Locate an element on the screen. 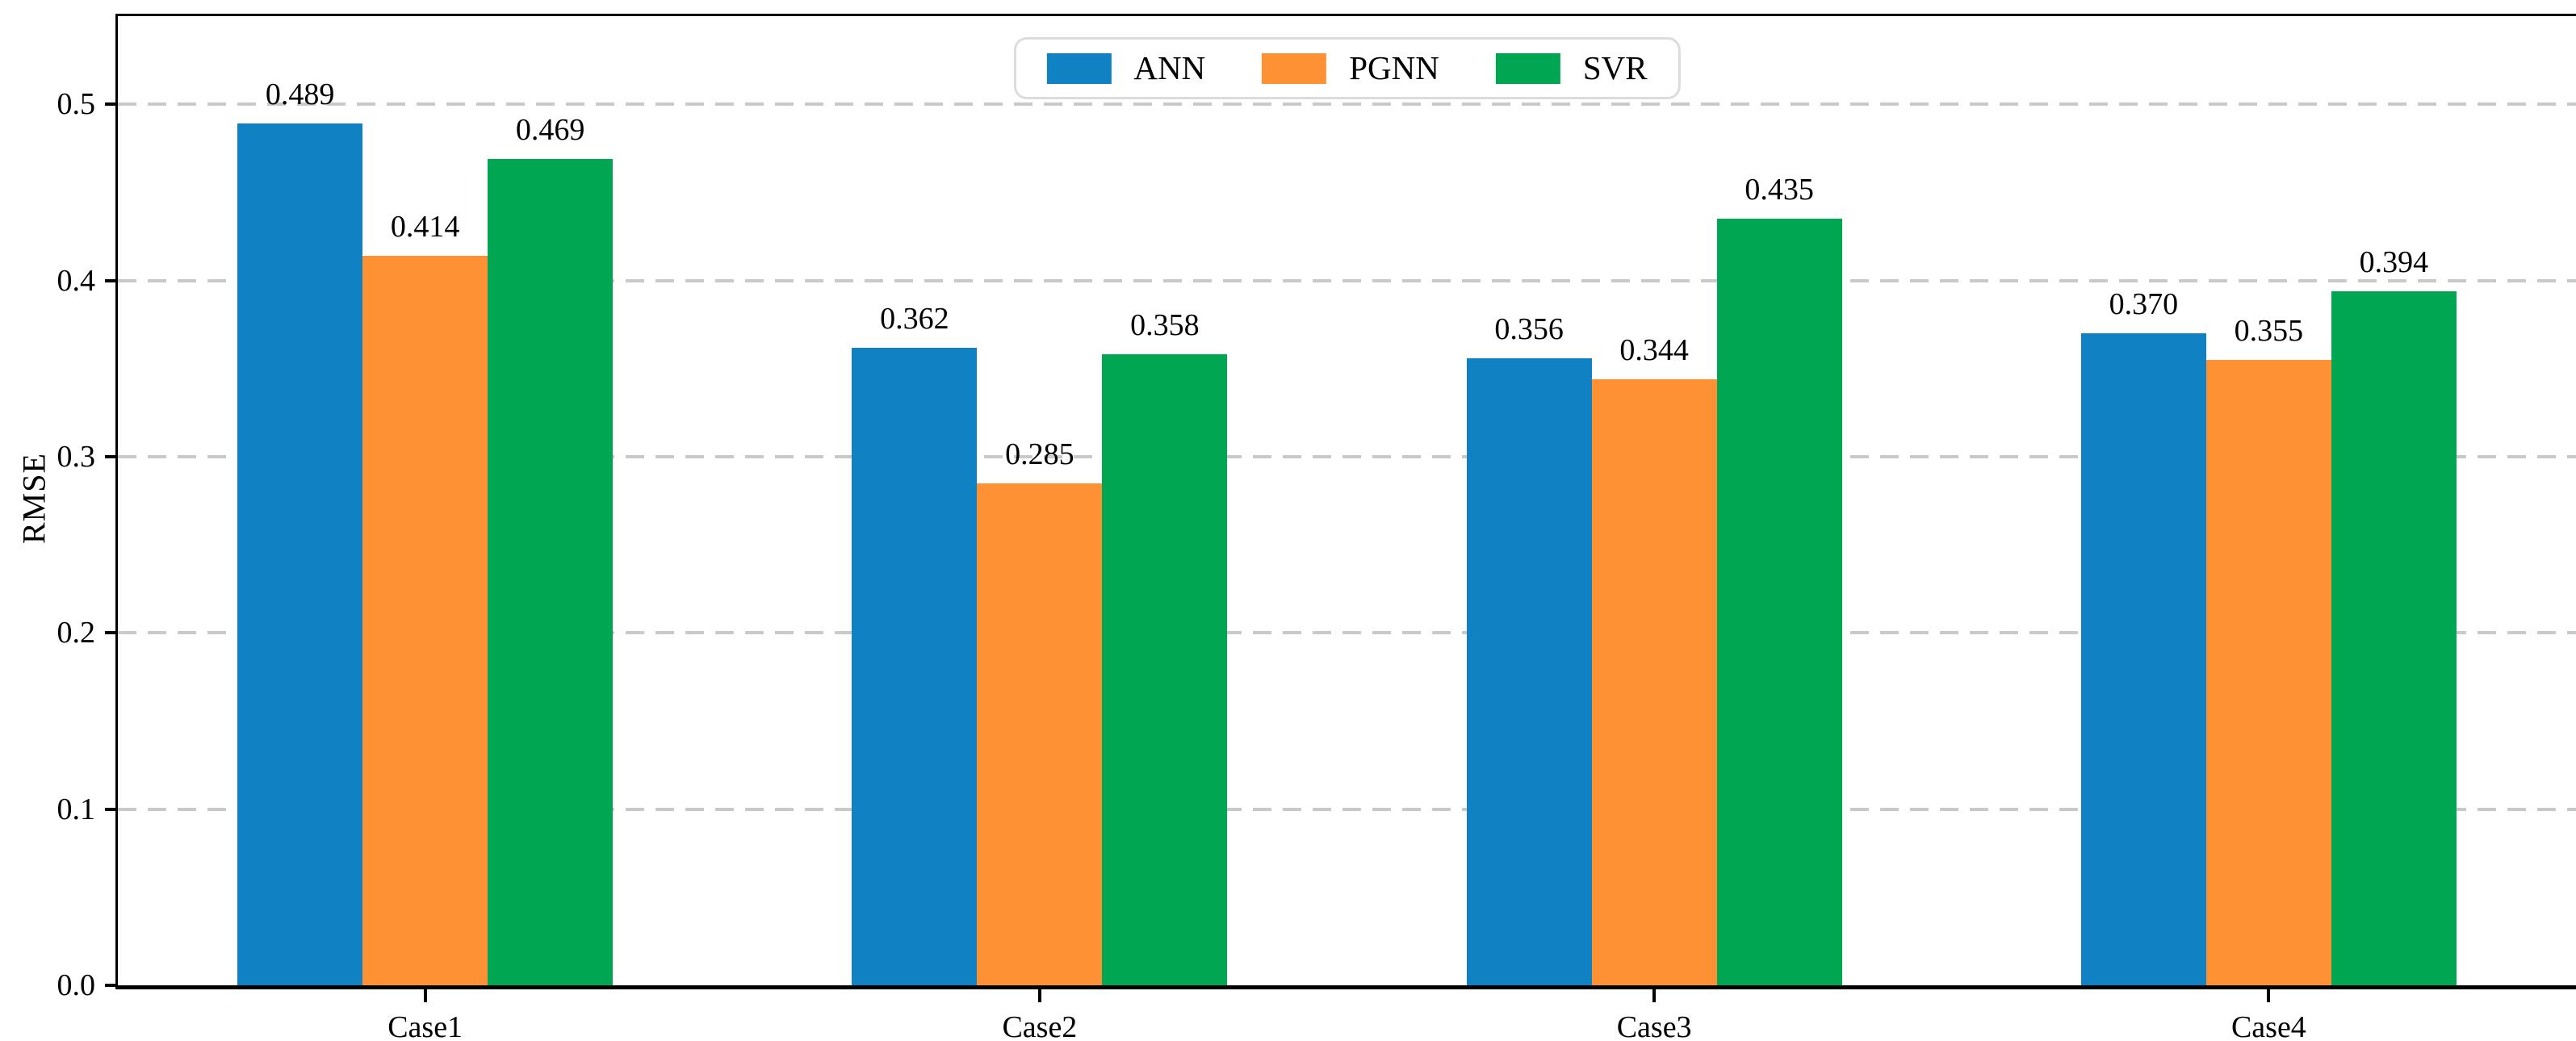 This screenshot has width=2576, height=1041. bar-svr-case1 is located at coordinates (551, 571).